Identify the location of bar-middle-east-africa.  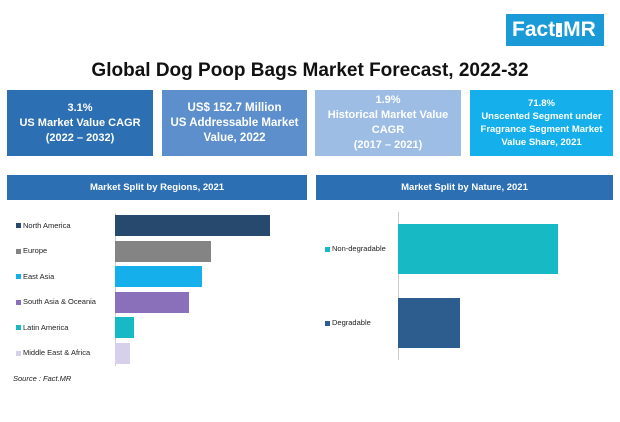
(122, 353).